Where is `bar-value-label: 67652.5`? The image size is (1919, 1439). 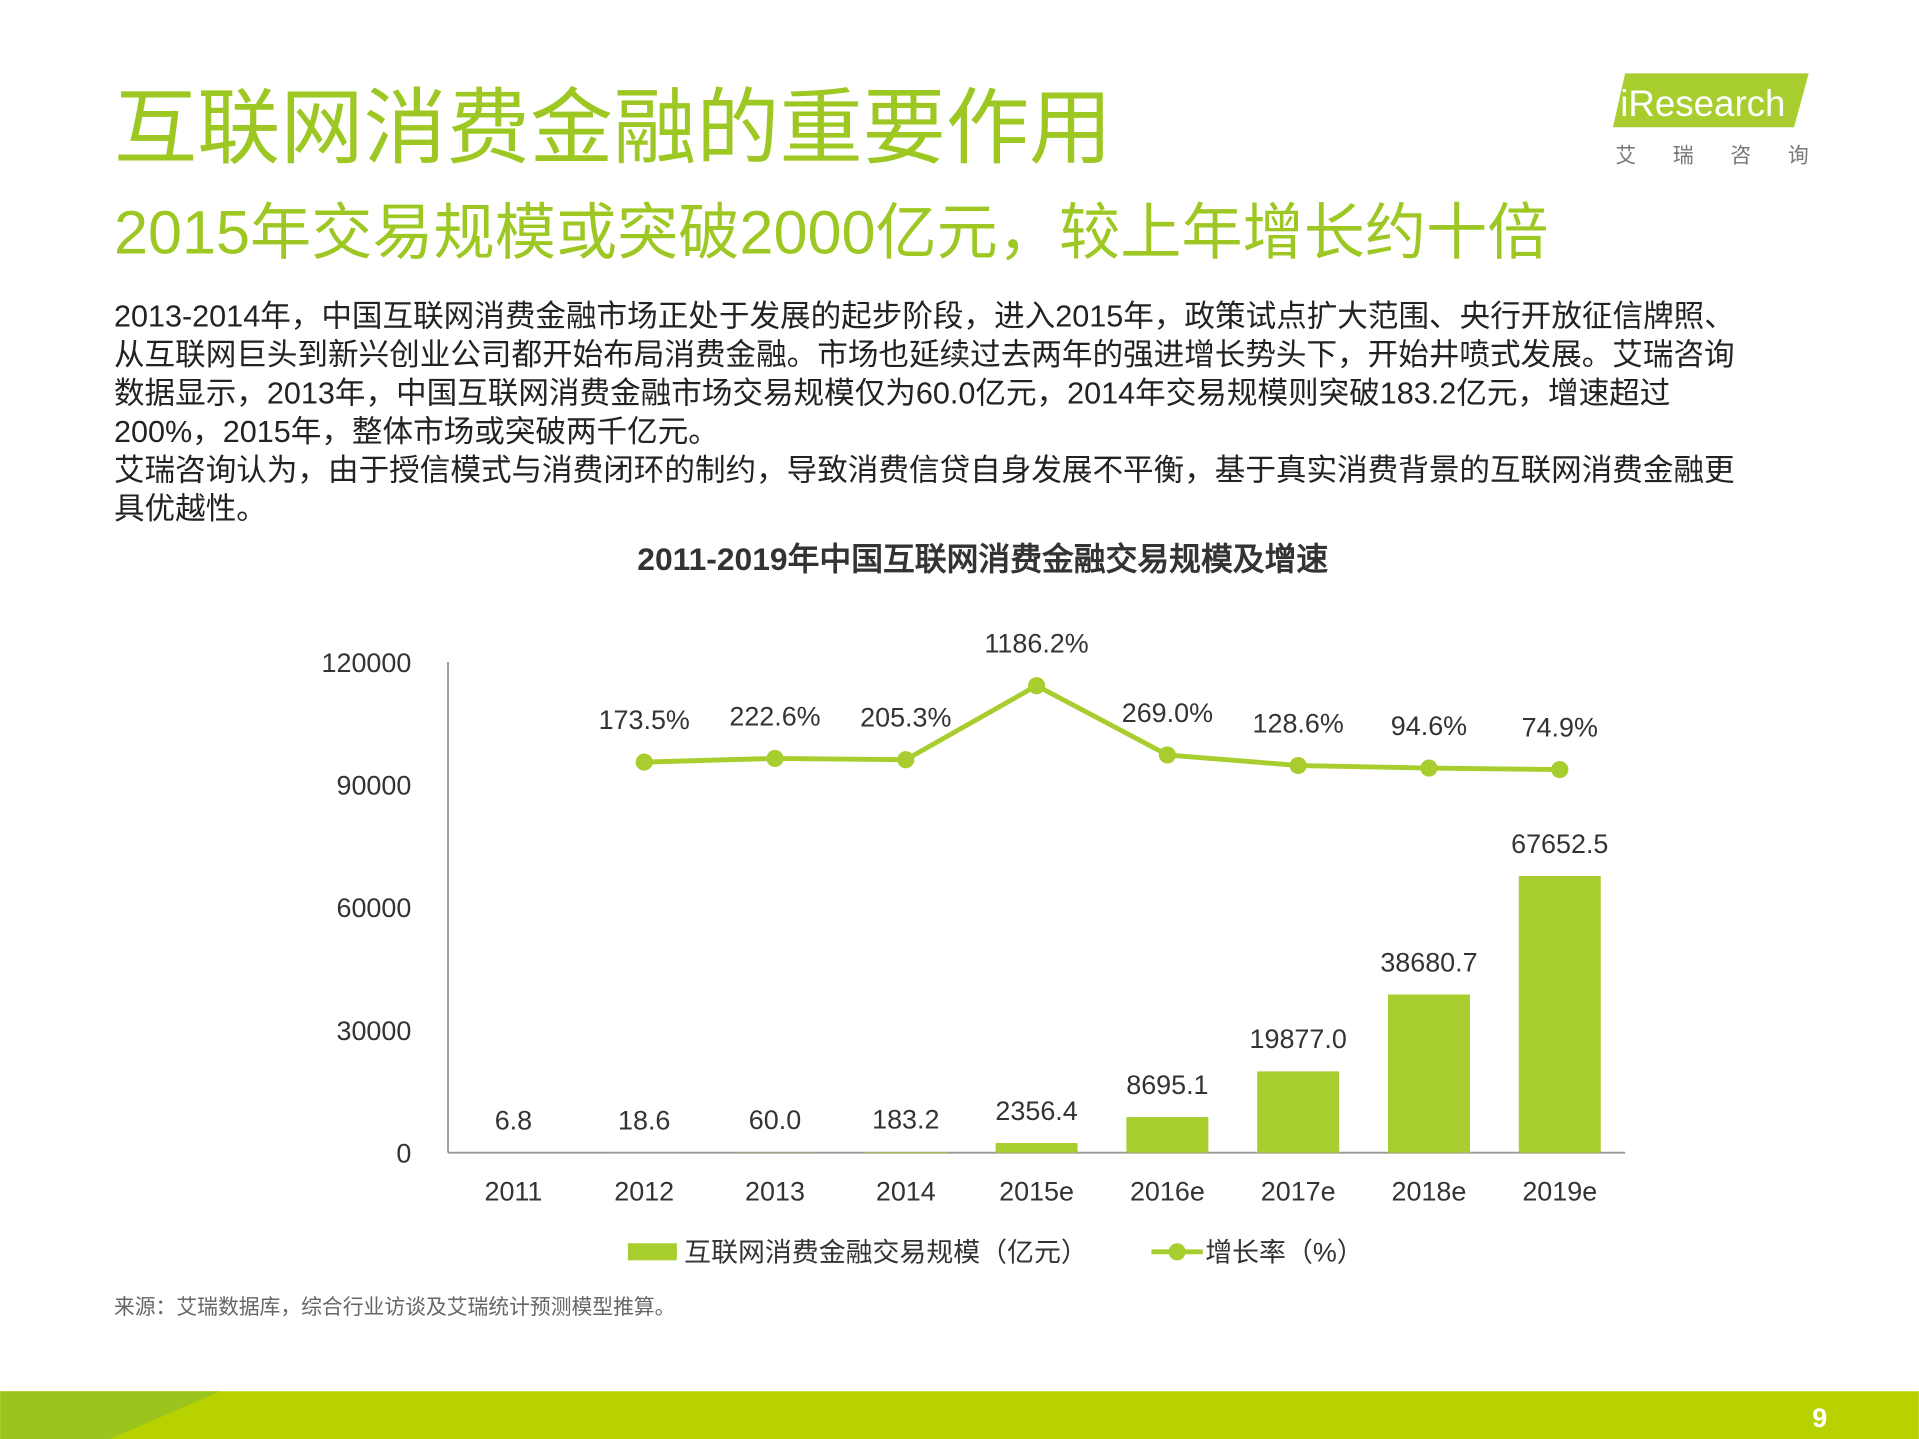
bar-value-label: 67652.5 is located at coordinates (1559, 844).